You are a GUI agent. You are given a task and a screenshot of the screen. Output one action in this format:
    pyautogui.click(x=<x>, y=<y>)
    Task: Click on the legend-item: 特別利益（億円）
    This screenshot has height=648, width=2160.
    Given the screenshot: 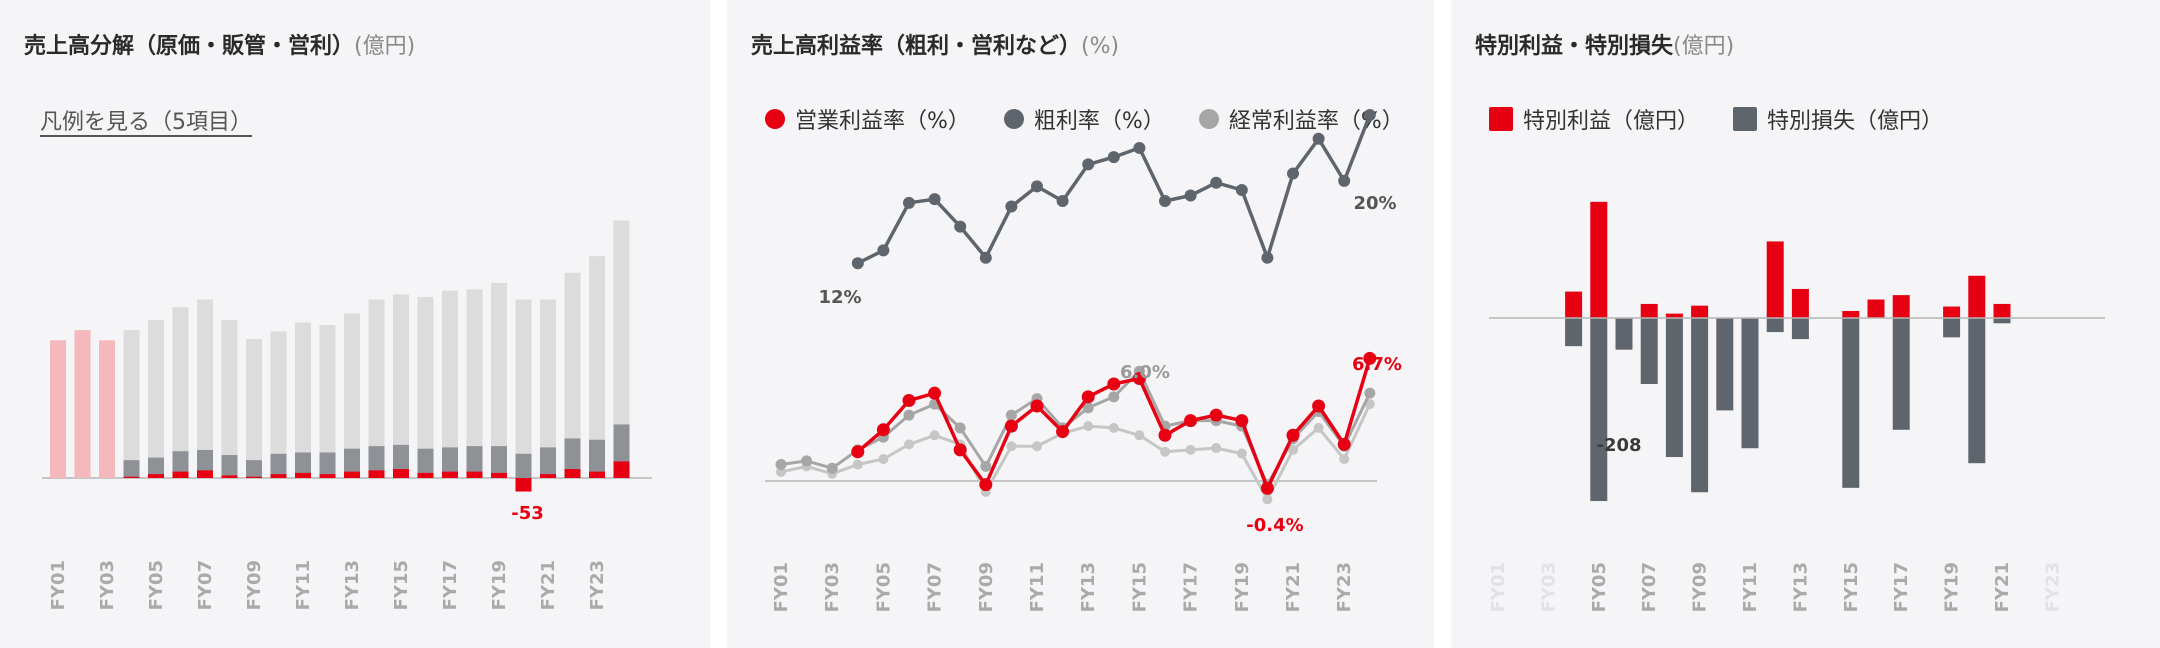 What is the action you would take?
    pyautogui.click(x=1594, y=119)
    